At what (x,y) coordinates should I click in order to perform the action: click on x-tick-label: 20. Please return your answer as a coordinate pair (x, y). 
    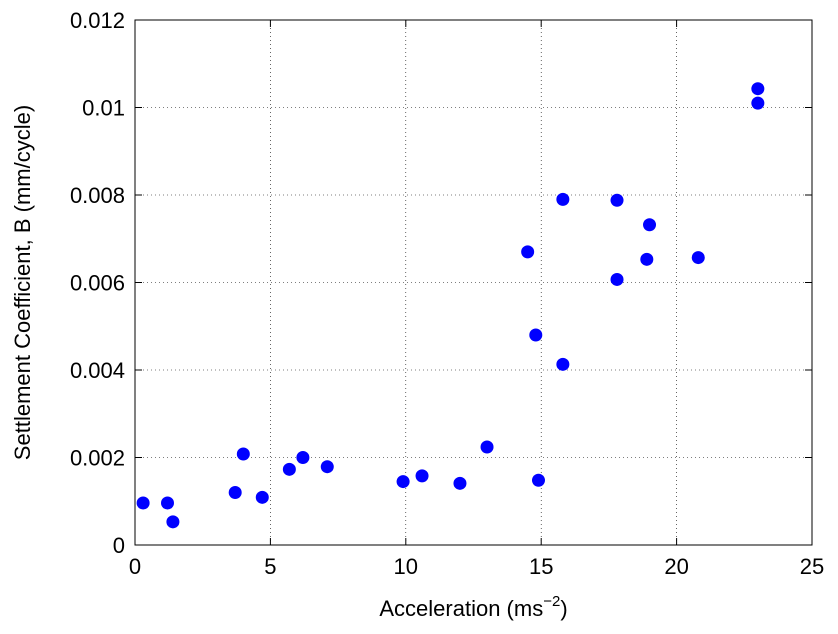
    Looking at the image, I should click on (676, 566).